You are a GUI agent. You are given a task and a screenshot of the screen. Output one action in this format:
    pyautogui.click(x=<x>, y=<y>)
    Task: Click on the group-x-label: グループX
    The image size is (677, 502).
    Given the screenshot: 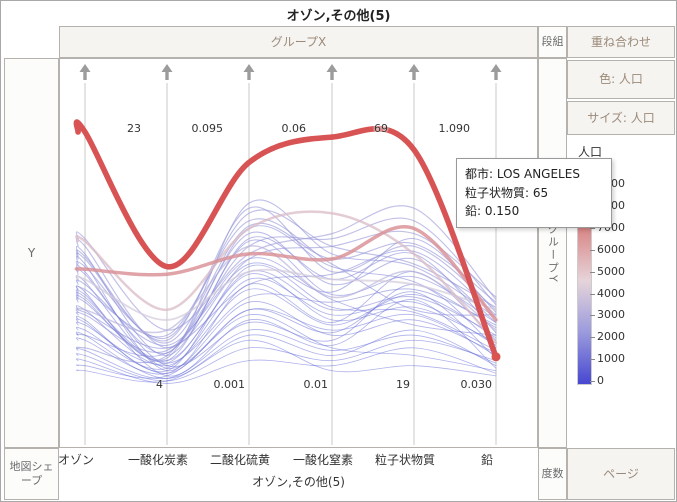 What is the action you would take?
    pyautogui.click(x=298, y=41)
    